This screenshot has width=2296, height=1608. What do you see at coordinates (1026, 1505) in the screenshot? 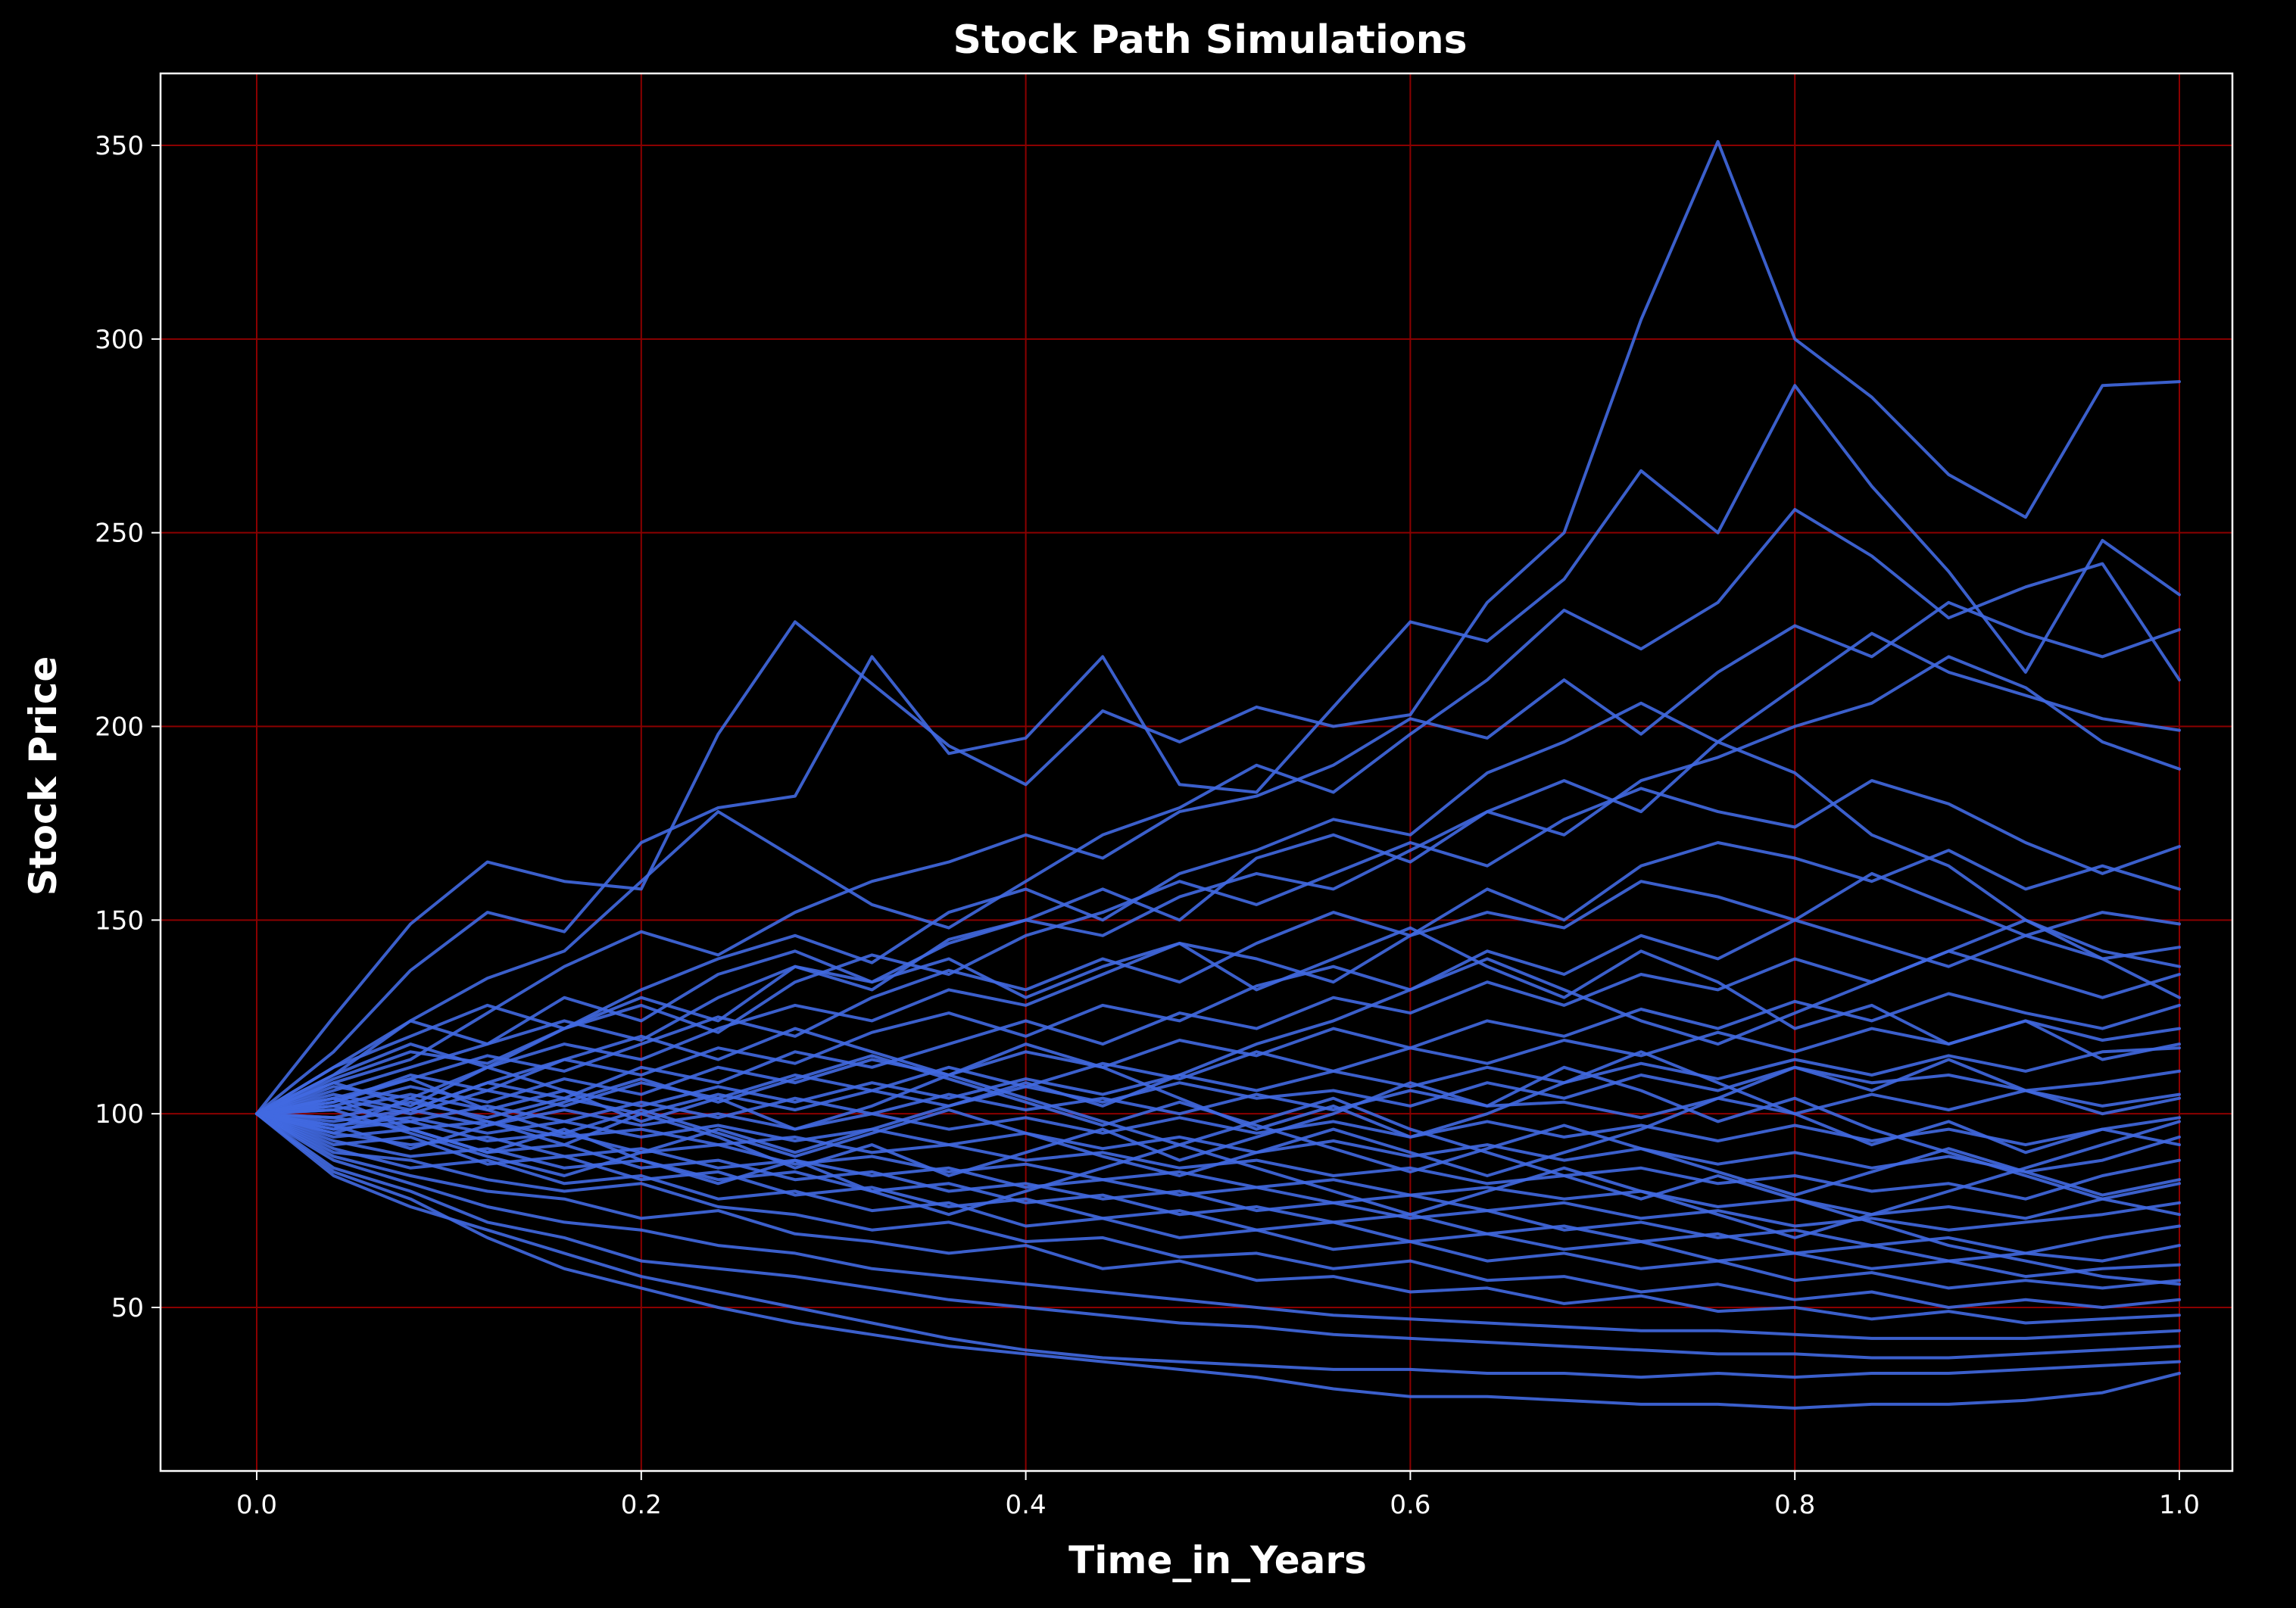
I see `x-tick-label: 0.4` at bounding box center [1026, 1505].